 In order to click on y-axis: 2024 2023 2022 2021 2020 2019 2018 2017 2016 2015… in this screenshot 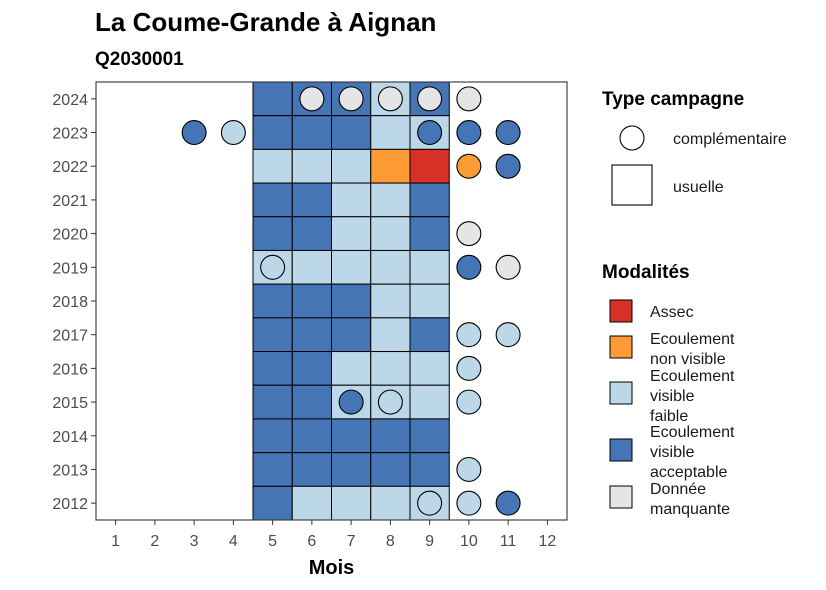, I will do `click(74, 302)`.